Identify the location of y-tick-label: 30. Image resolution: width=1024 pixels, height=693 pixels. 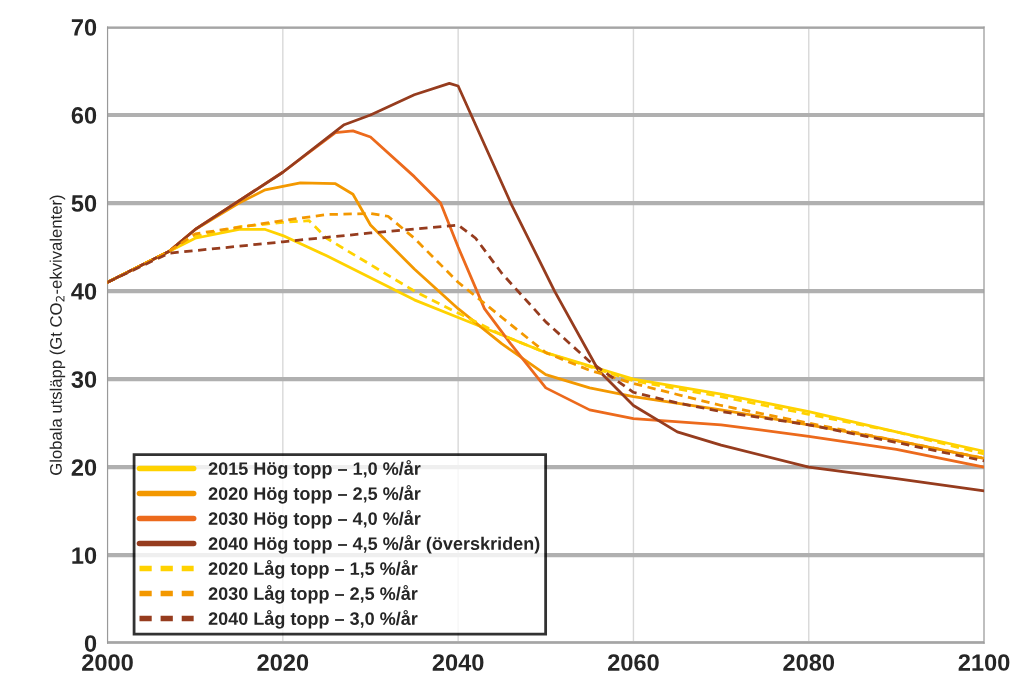
(84, 379).